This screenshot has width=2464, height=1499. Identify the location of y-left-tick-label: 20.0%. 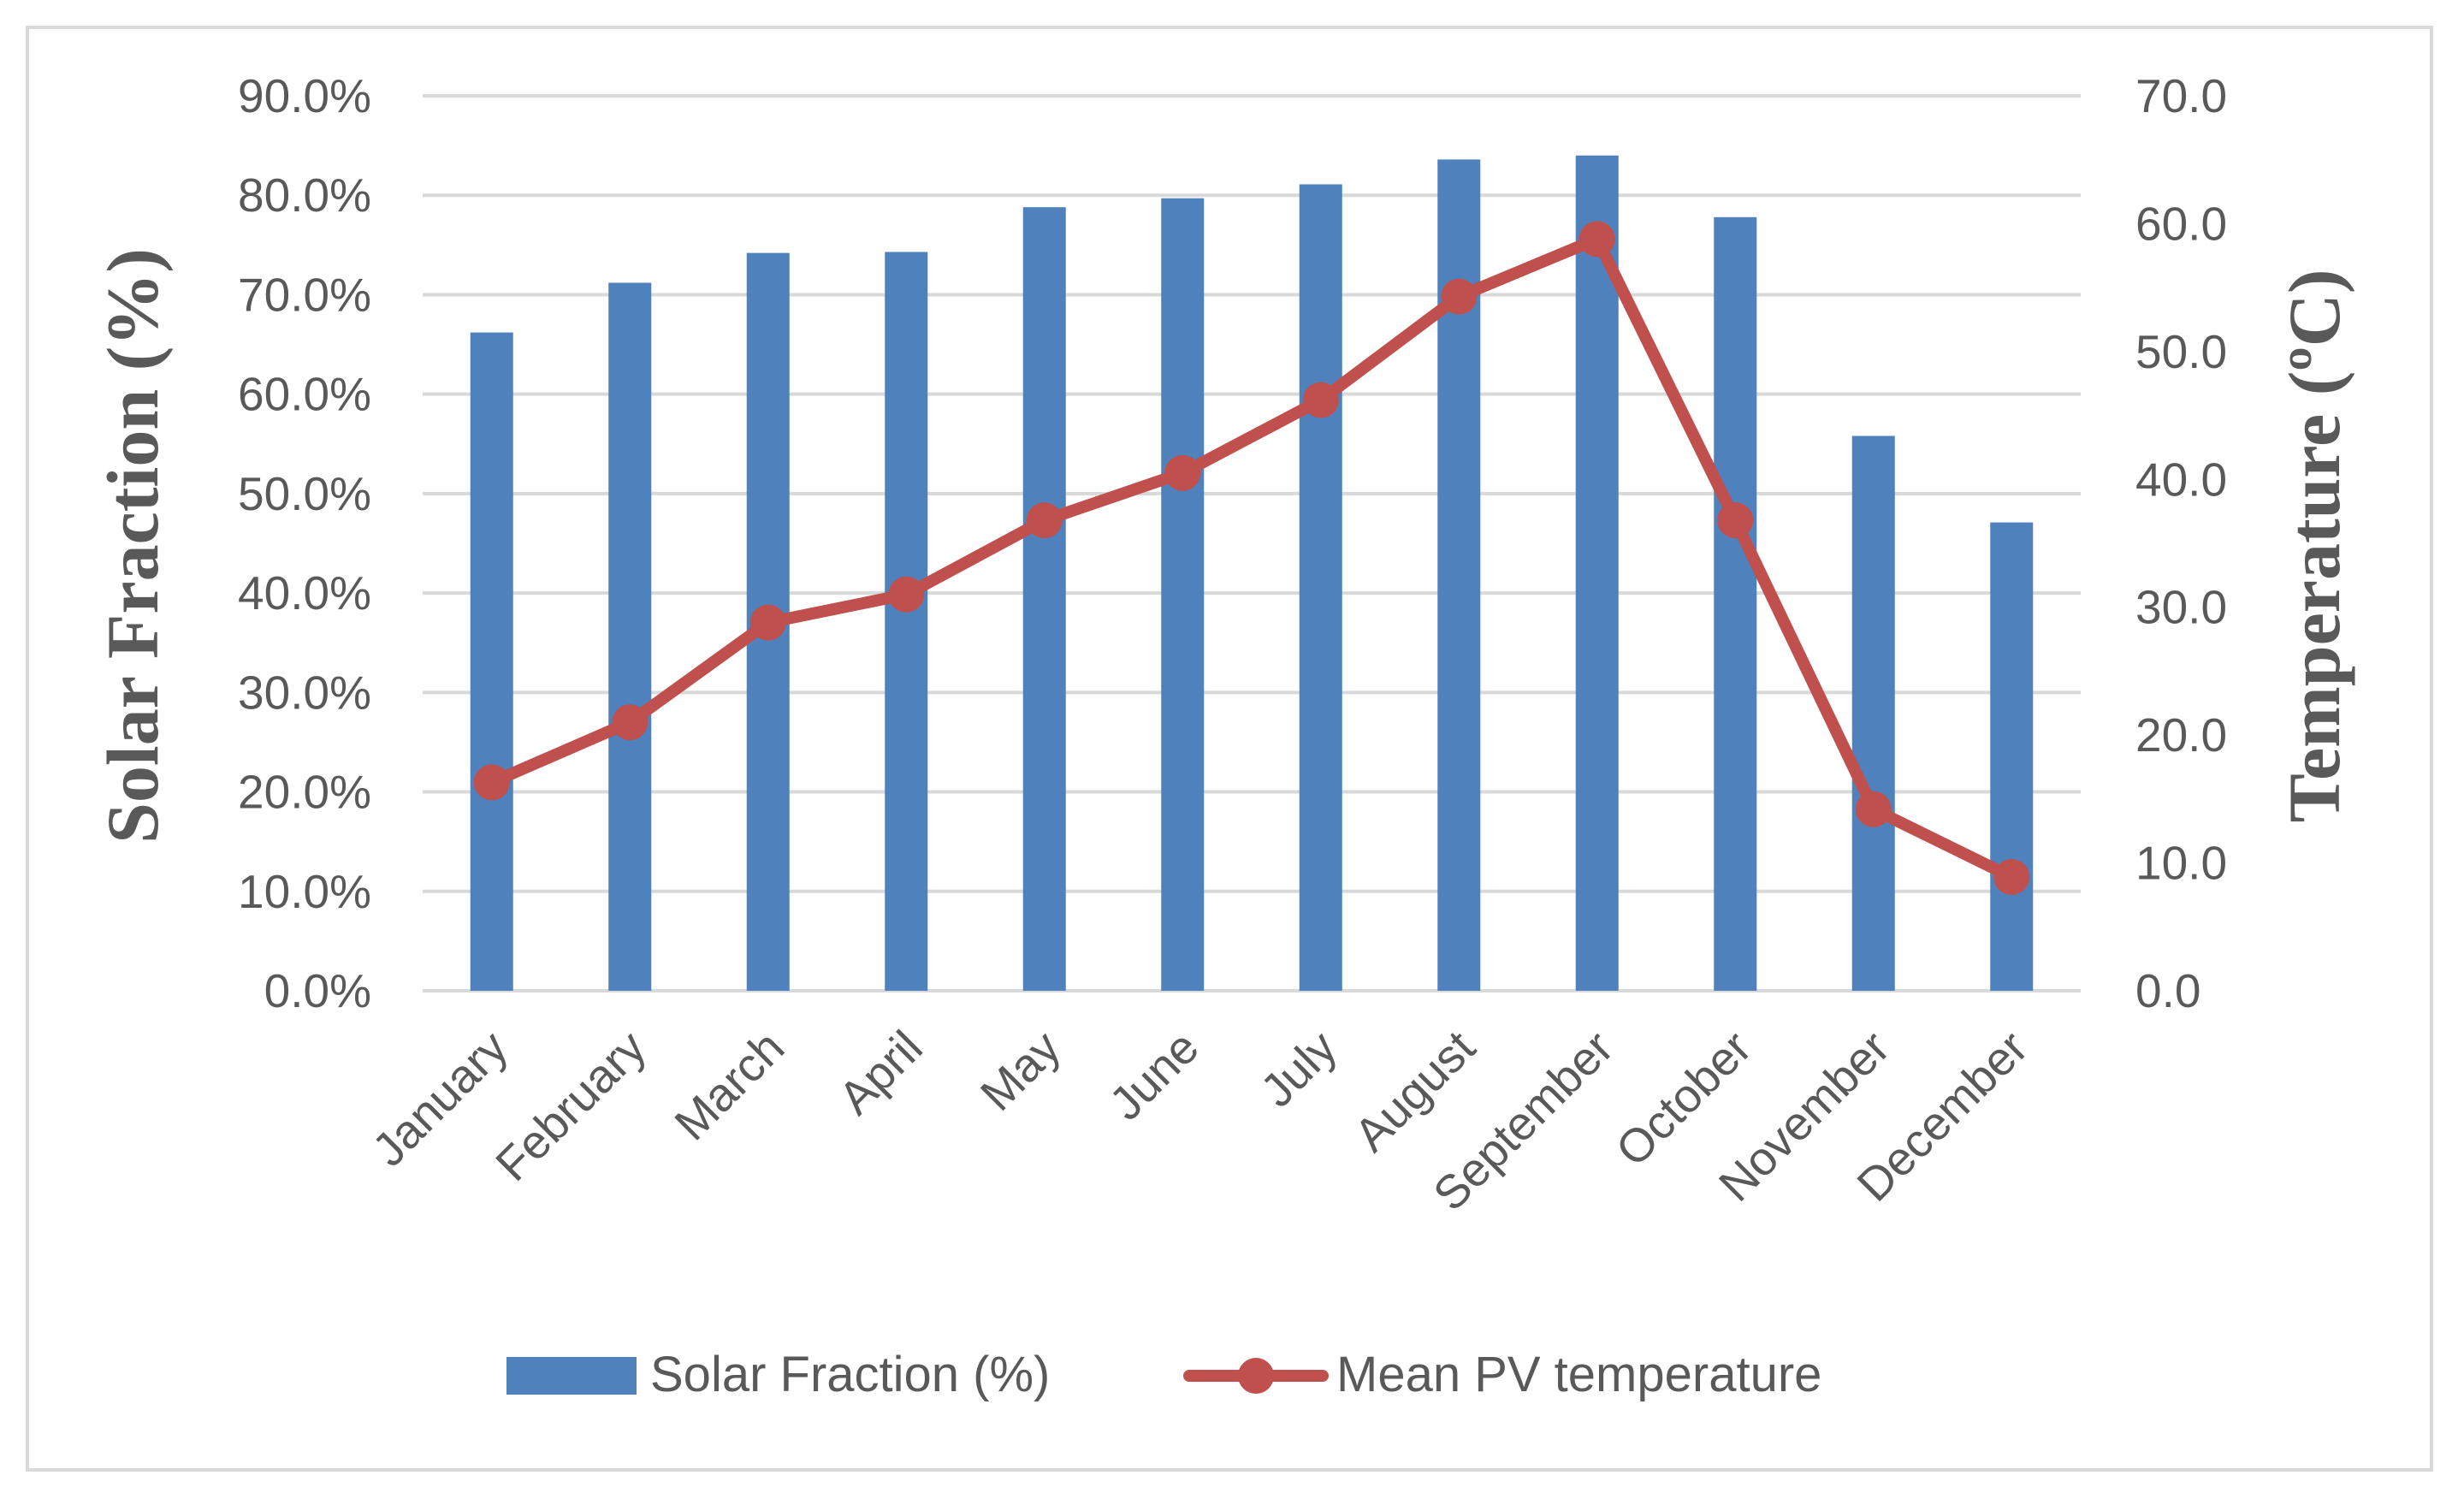
(304, 792).